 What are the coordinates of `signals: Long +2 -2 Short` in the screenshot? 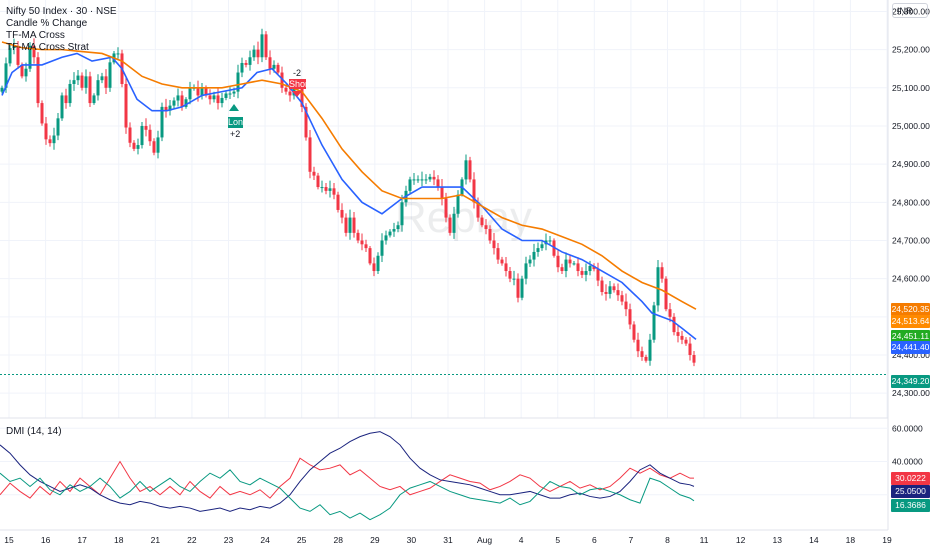 It's located at (269, 103).